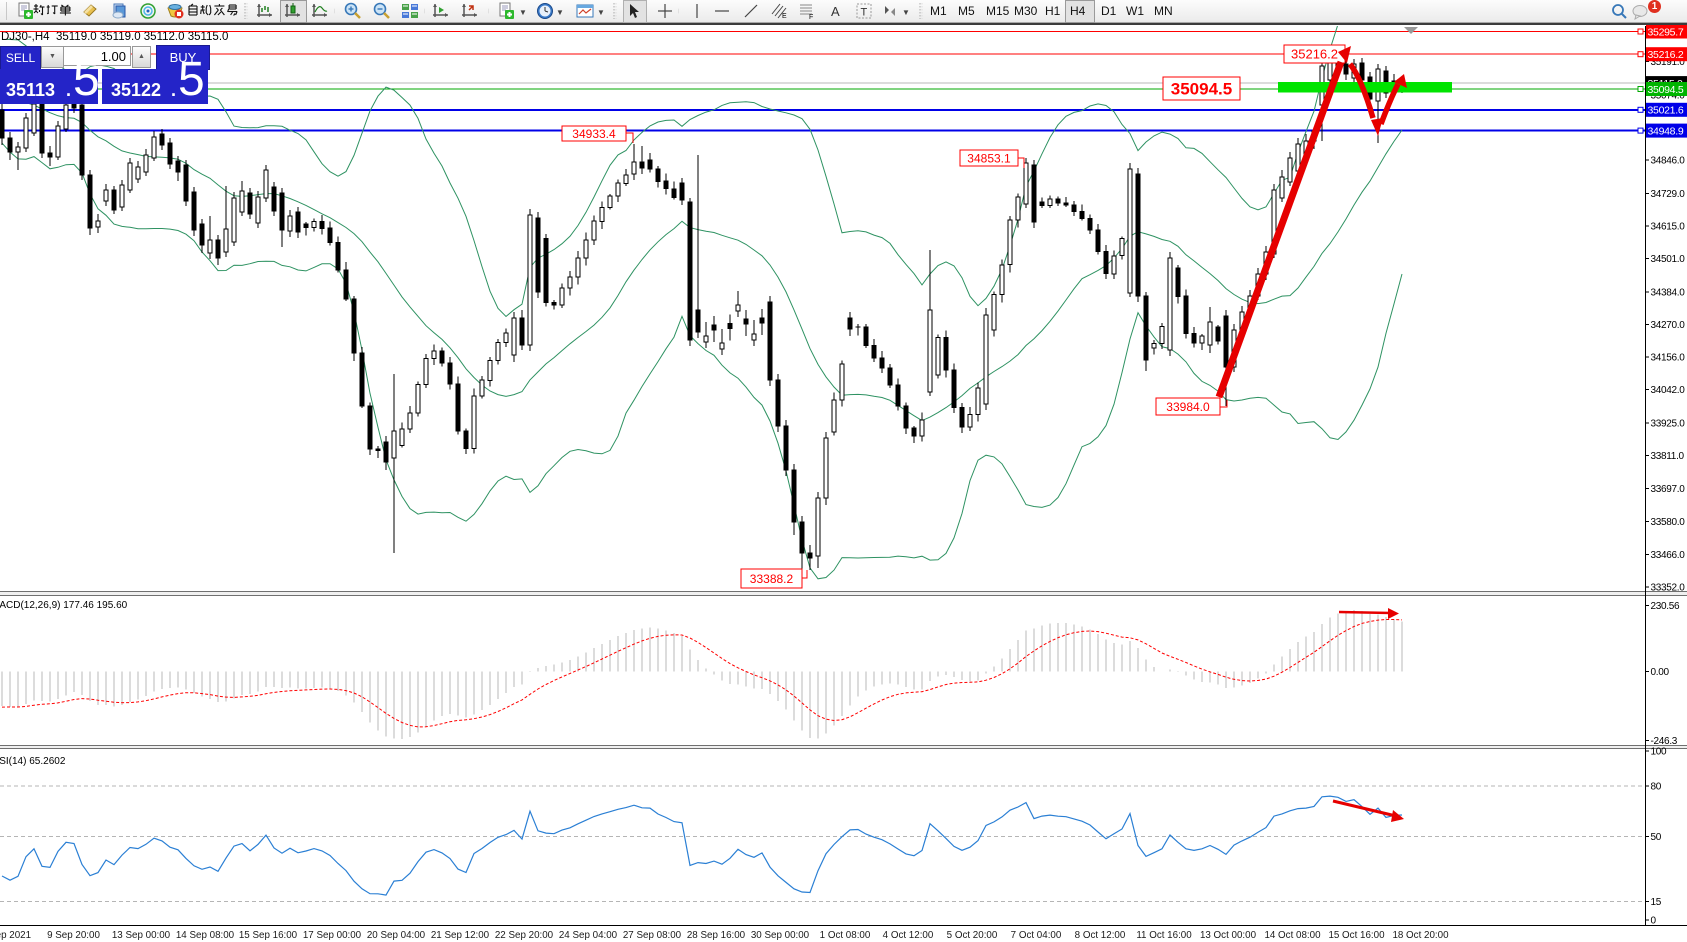 Image resolution: width=1687 pixels, height=942 pixels. I want to click on svg-text: 50, so click(1656, 837).